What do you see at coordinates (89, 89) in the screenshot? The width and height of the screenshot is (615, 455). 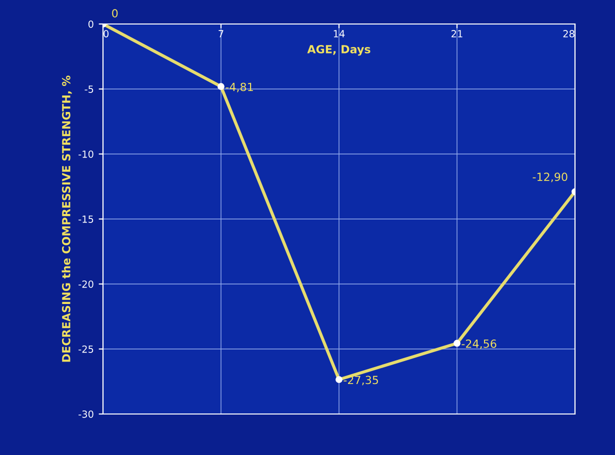 I see `y-tick-label: -5` at bounding box center [89, 89].